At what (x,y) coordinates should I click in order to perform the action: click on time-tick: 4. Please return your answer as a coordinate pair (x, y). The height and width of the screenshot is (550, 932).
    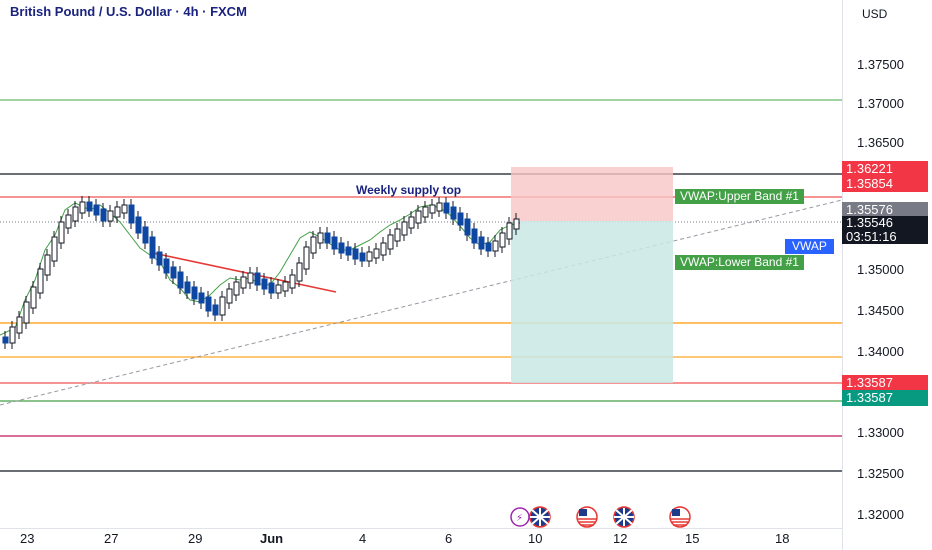
    Looking at the image, I should click on (363, 538).